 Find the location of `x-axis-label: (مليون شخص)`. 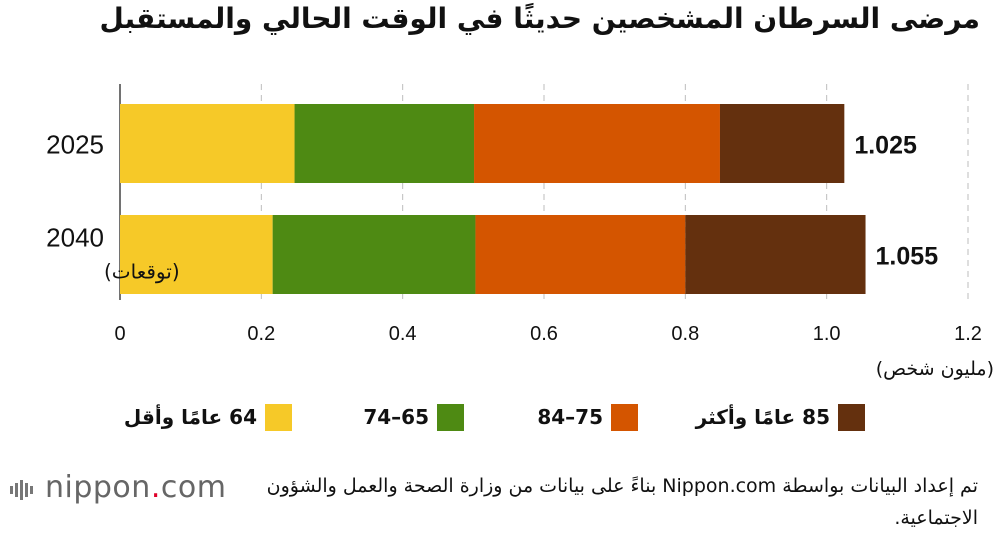

x-axis-label: (مليون شخص) is located at coordinates (935, 369).